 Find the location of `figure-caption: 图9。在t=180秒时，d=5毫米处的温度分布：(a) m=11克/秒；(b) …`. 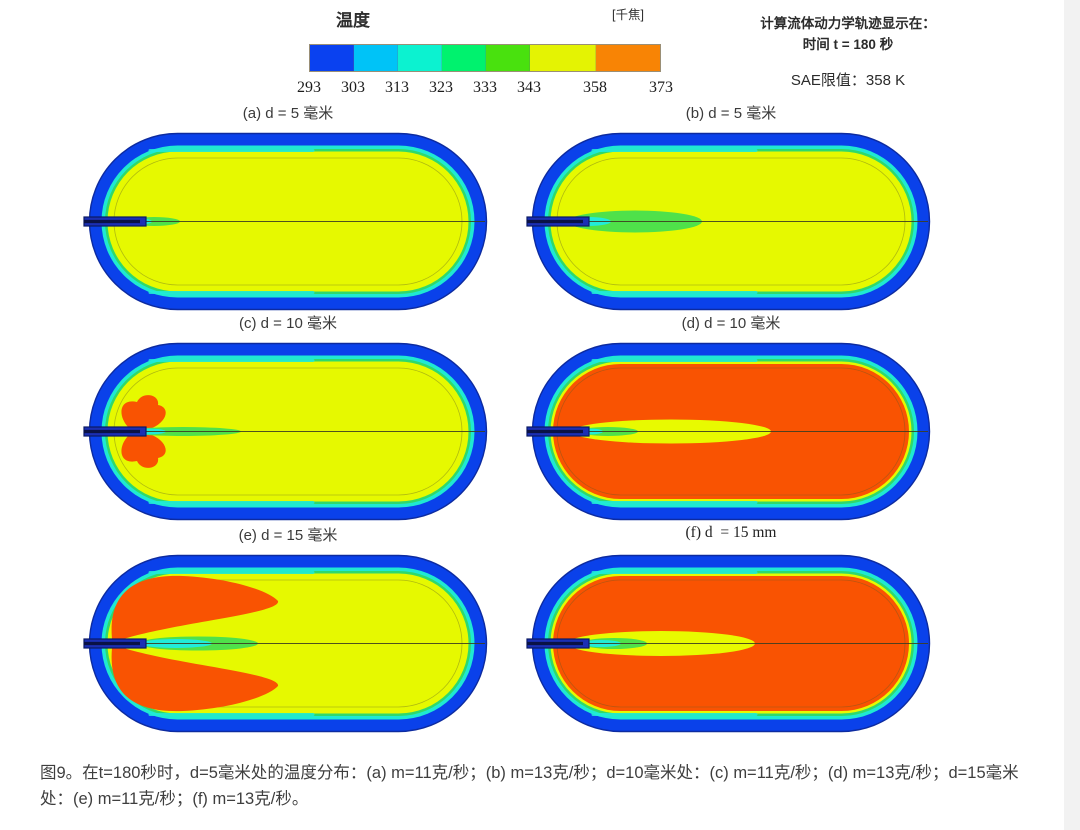

figure-caption: 图9。在t=180秒时，d=5毫米处的温度分布：(a) m=11克/秒；(b) … is located at coordinates (529, 786).